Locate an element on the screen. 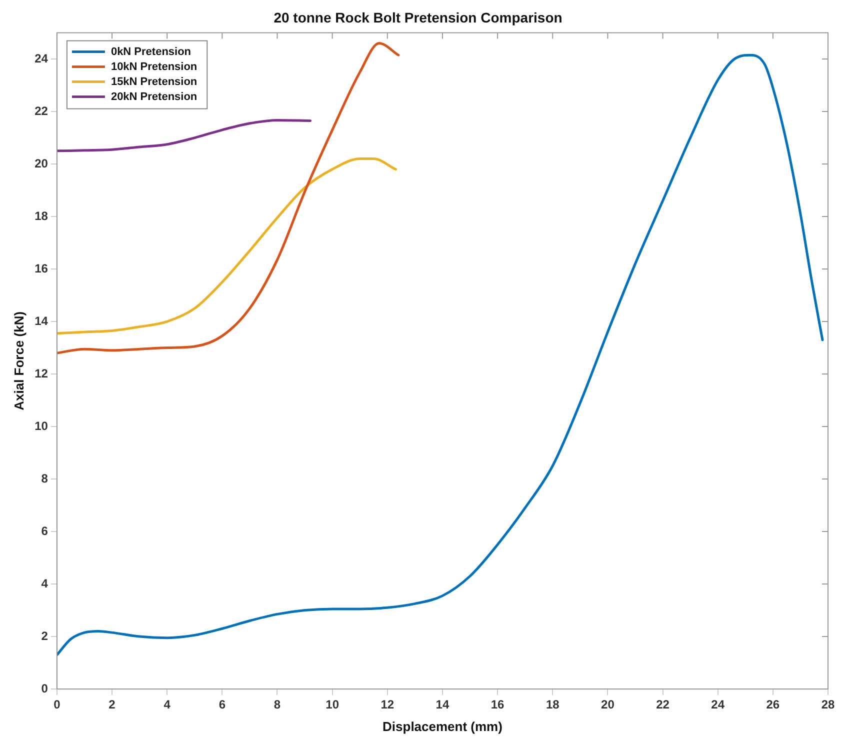 The width and height of the screenshot is (844, 743). y-tick-label: 20 is located at coordinates (41, 163).